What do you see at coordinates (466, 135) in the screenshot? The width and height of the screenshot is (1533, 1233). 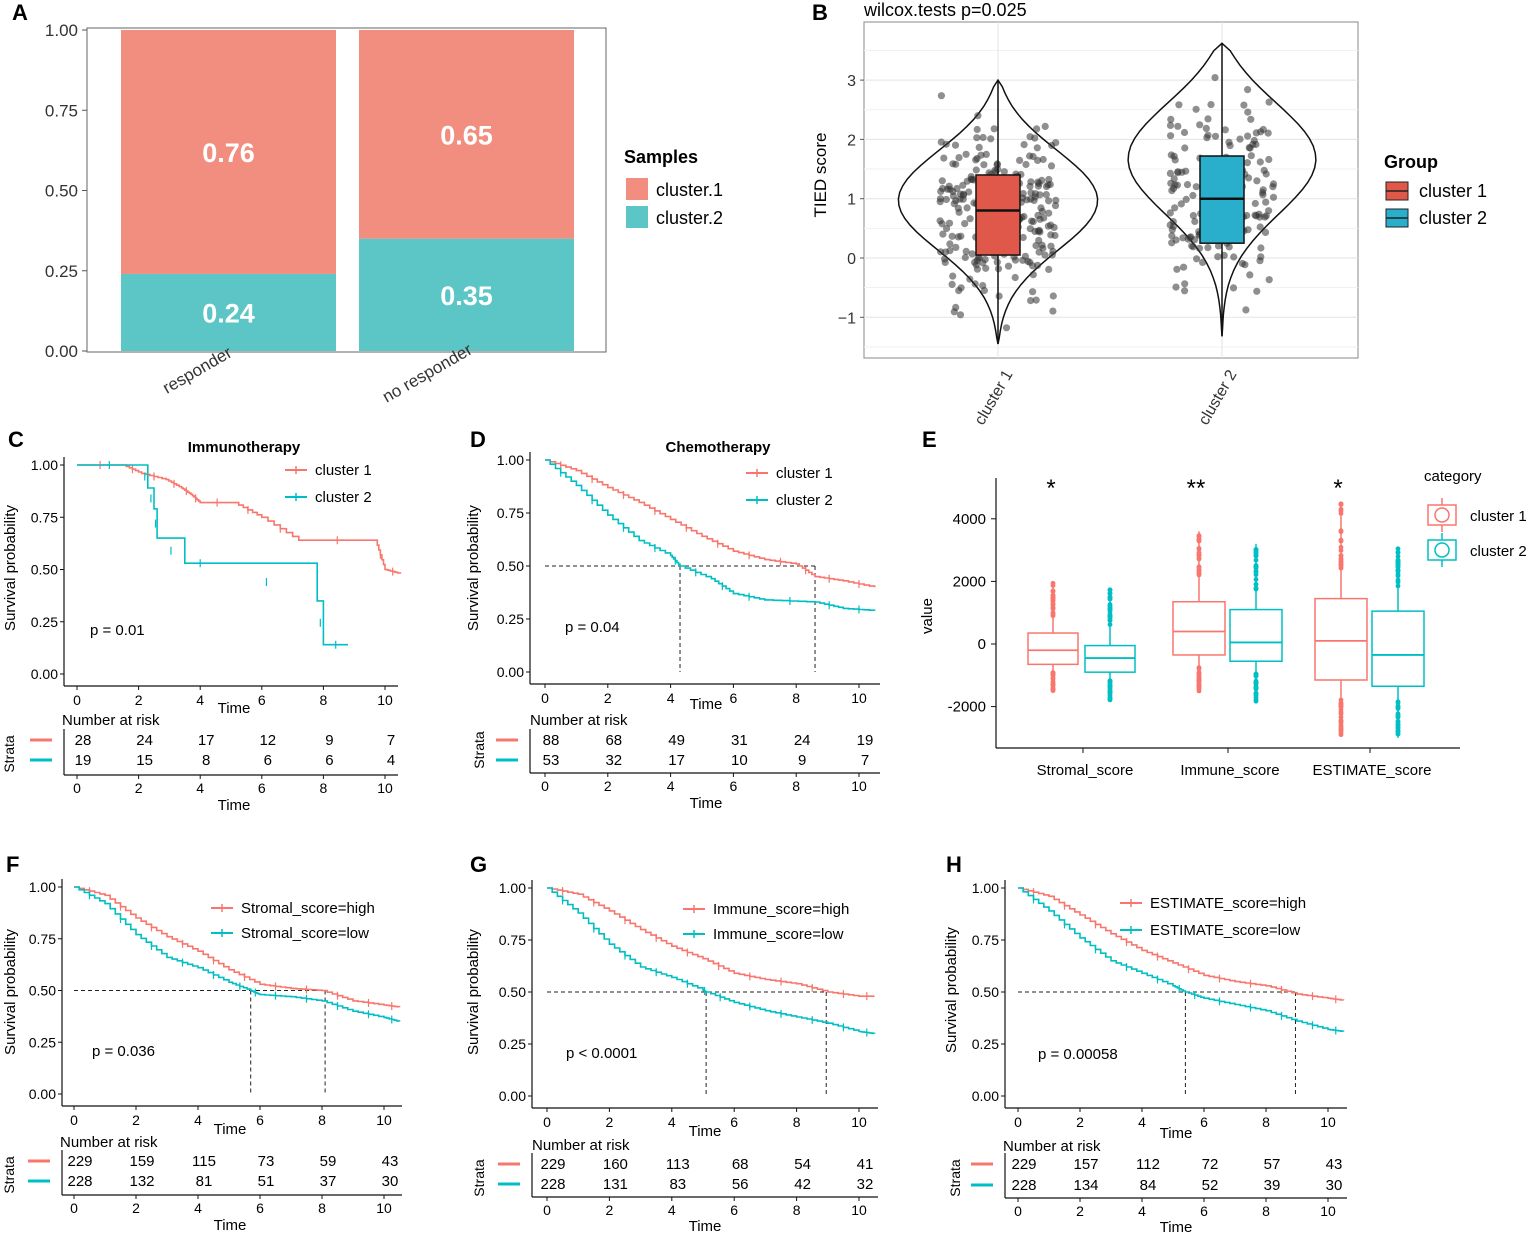 I see `data-label: 0.65` at bounding box center [466, 135].